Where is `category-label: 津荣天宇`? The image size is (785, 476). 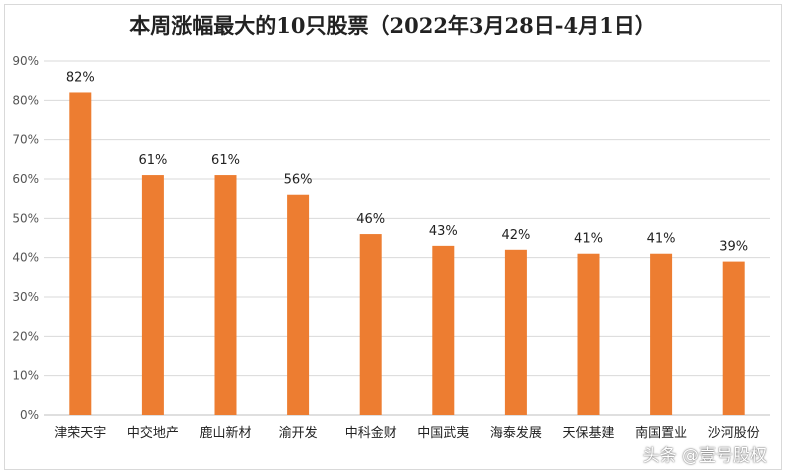
category-label: 津荣天宇 is located at coordinates (80, 433).